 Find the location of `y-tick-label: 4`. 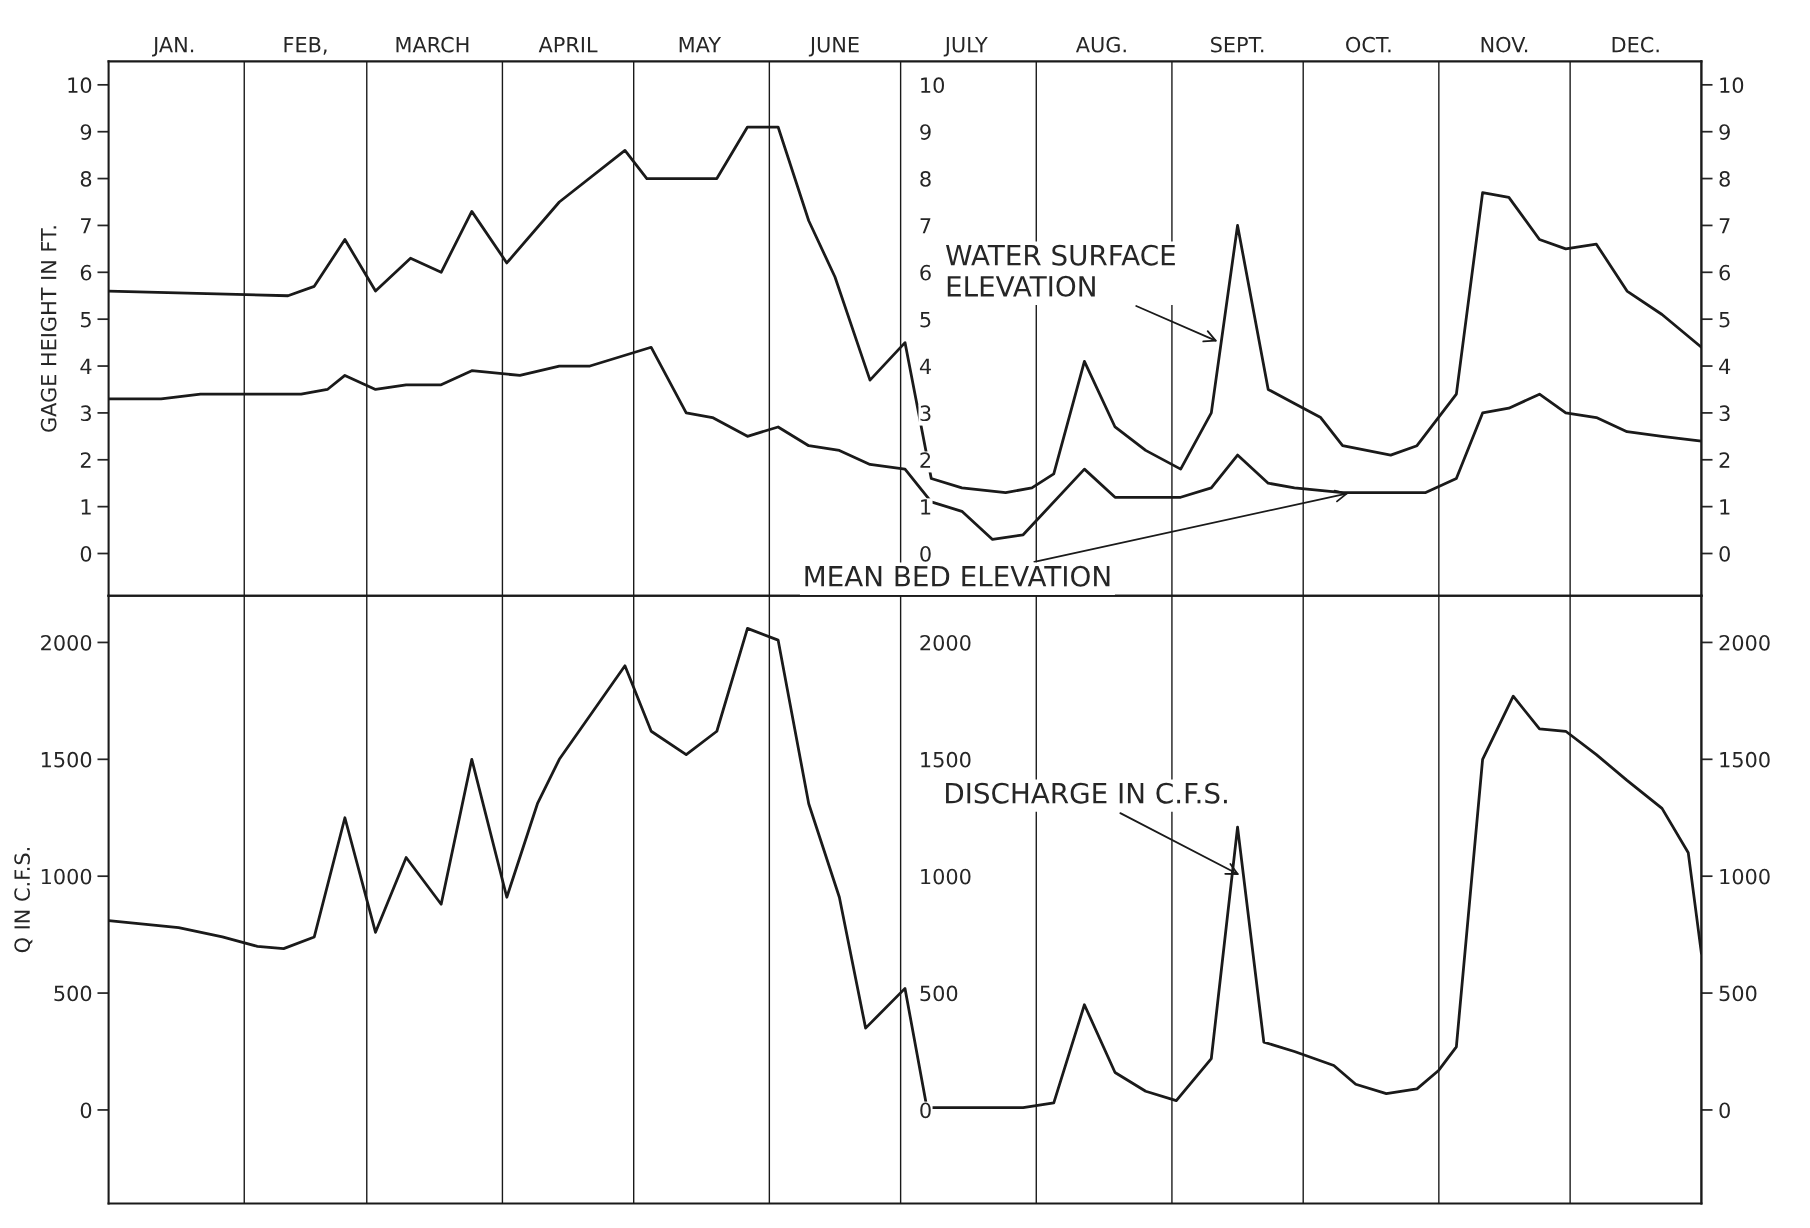

y-tick-label: 4 is located at coordinates (86, 366).